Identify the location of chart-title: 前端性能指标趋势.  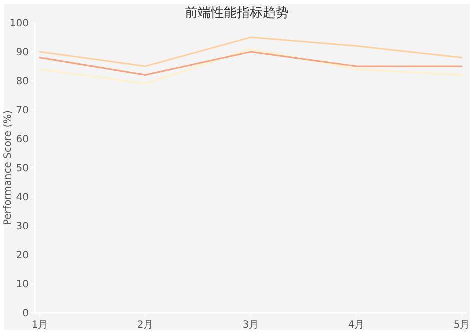
(237, 13).